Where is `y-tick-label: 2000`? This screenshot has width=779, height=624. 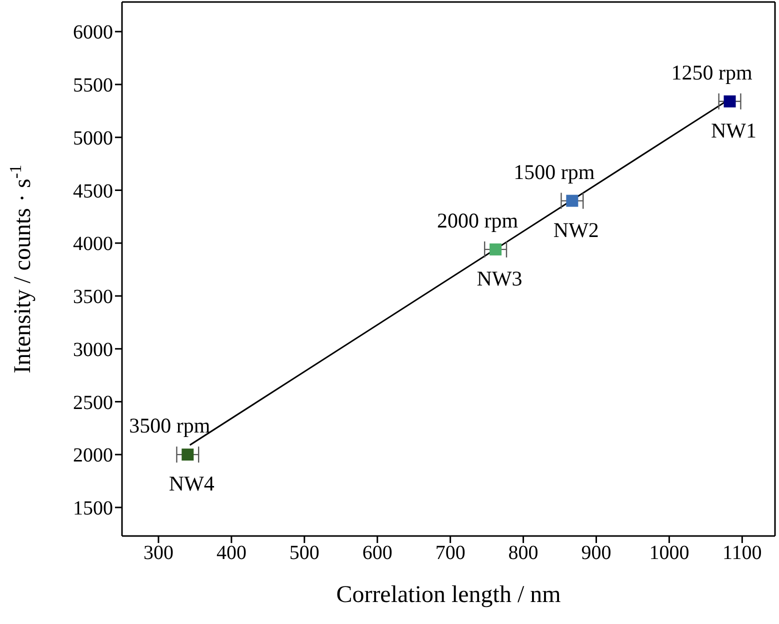 y-tick-label: 2000 is located at coordinates (93, 455).